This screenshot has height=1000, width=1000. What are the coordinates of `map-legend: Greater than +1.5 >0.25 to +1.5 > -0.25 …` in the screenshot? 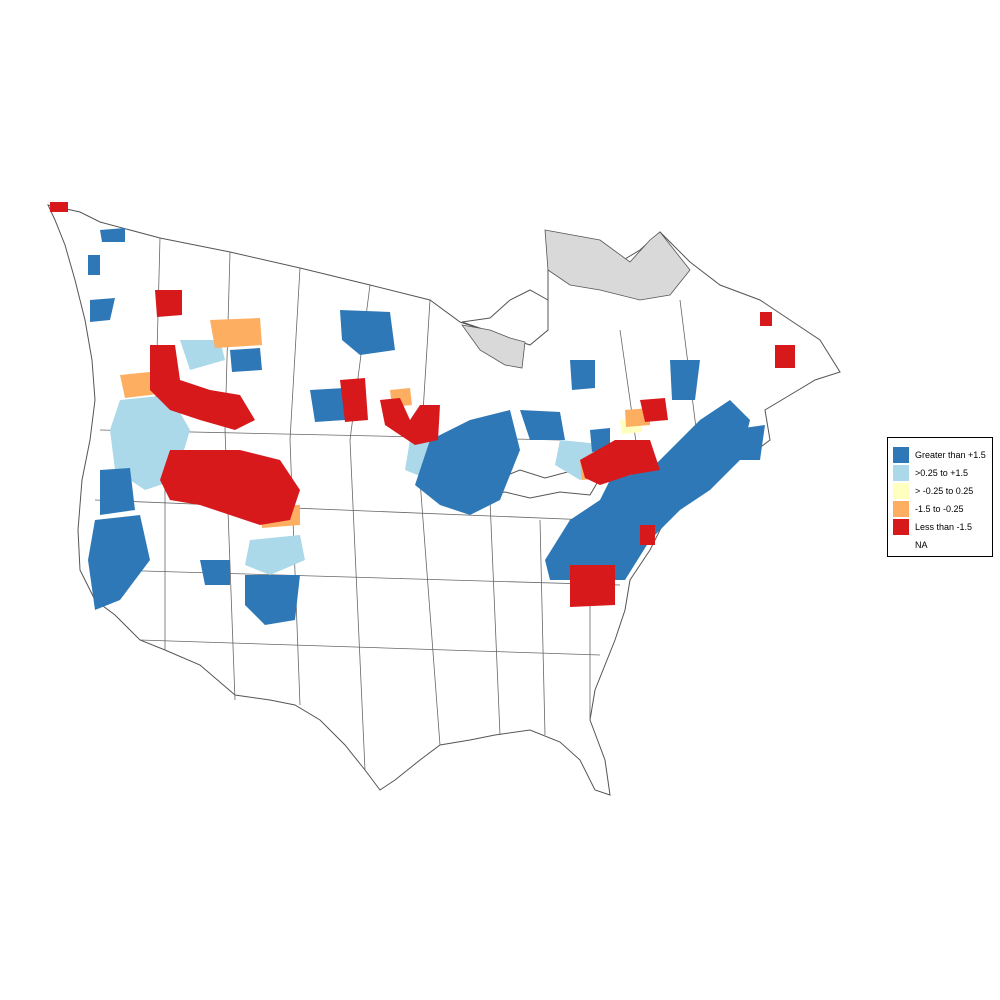 It's located at (940, 497).